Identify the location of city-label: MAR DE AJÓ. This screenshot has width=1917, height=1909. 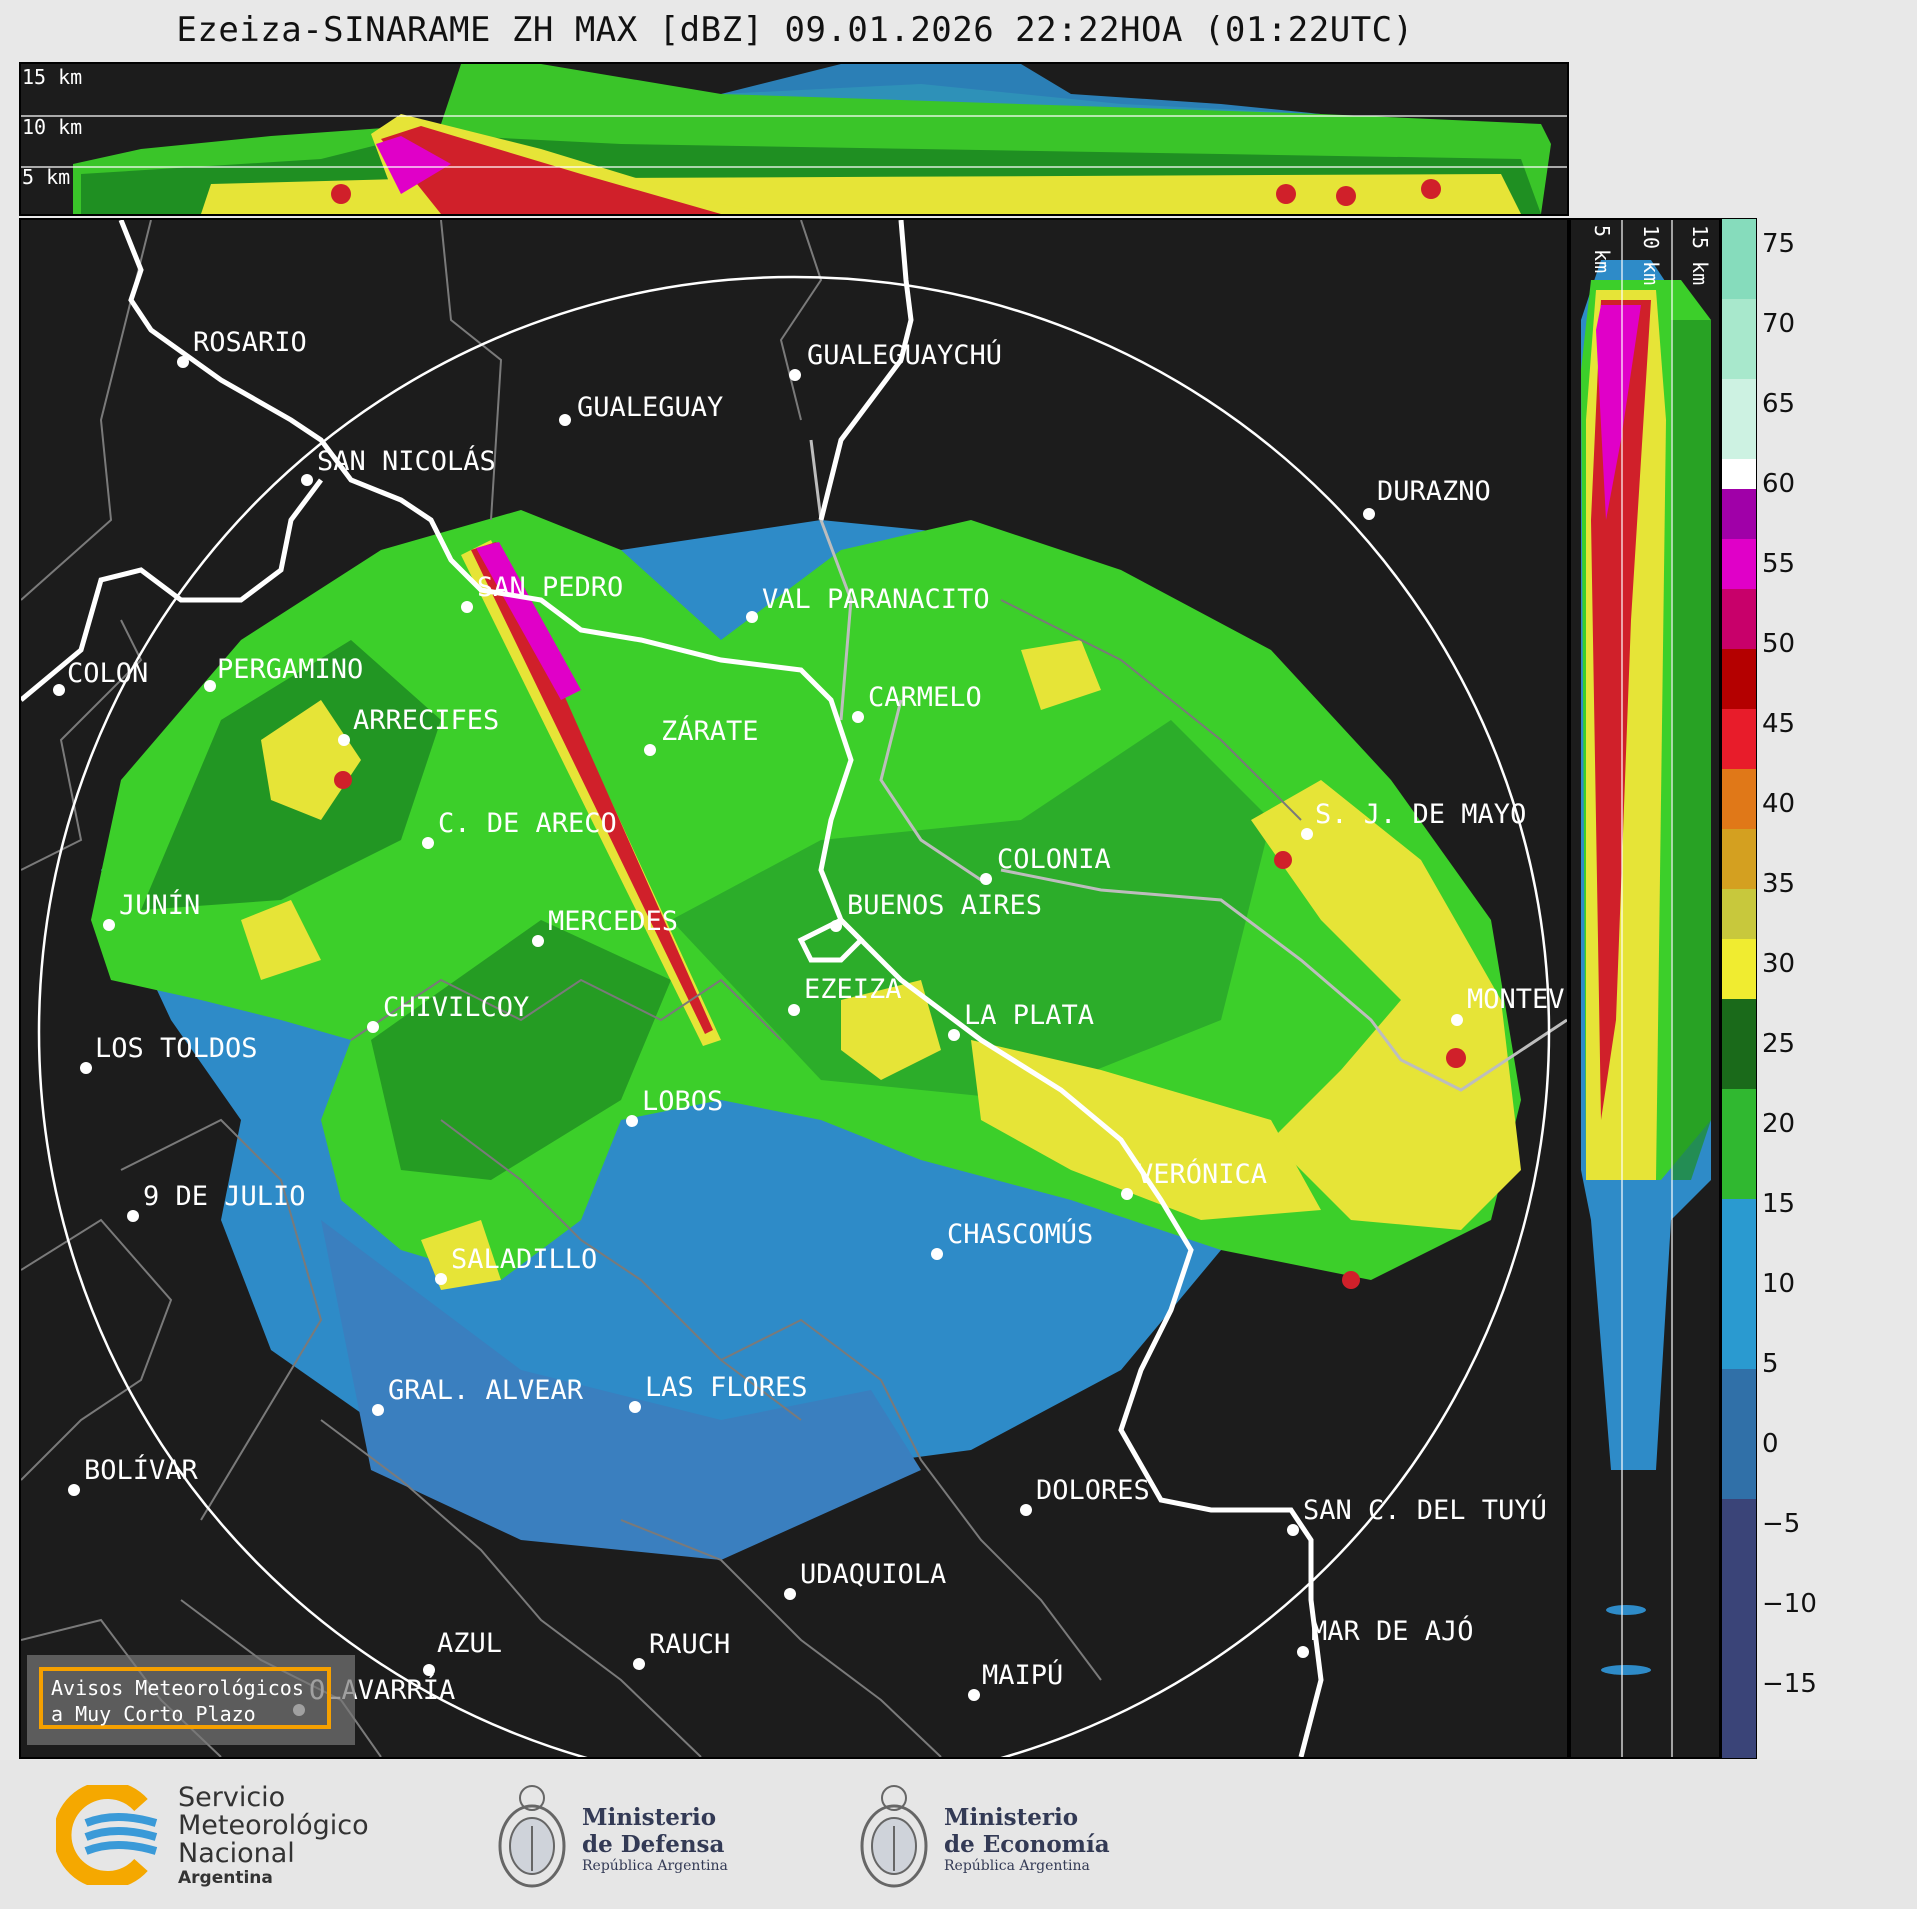
(1392, 1631).